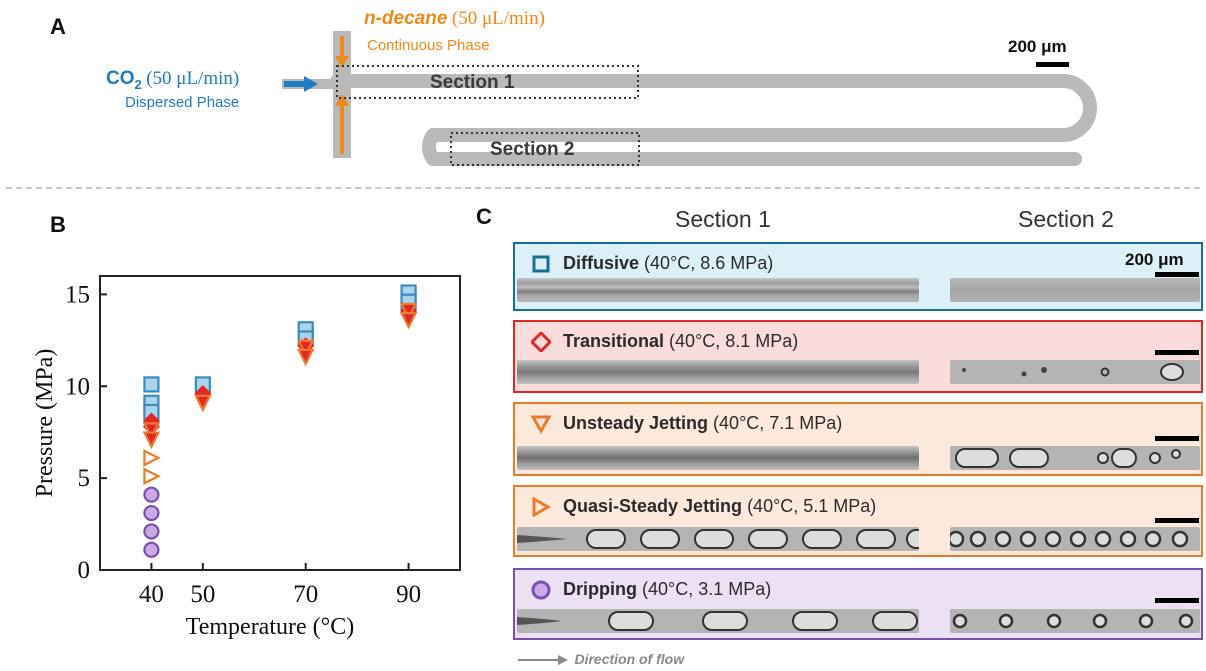 Image resolution: width=1206 pixels, height=671 pixels. Describe the element at coordinates (120, 78) in the screenshot. I see `co2-name: CO` at that location.